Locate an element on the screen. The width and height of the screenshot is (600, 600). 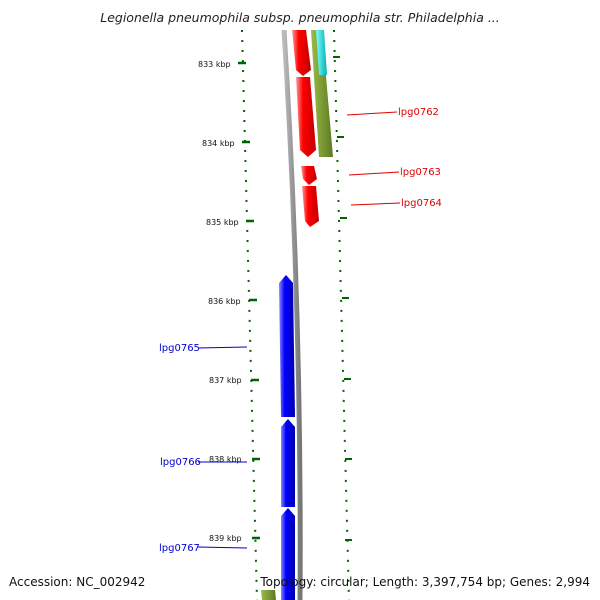
outer-tick-track is located at coordinates (341, 314).